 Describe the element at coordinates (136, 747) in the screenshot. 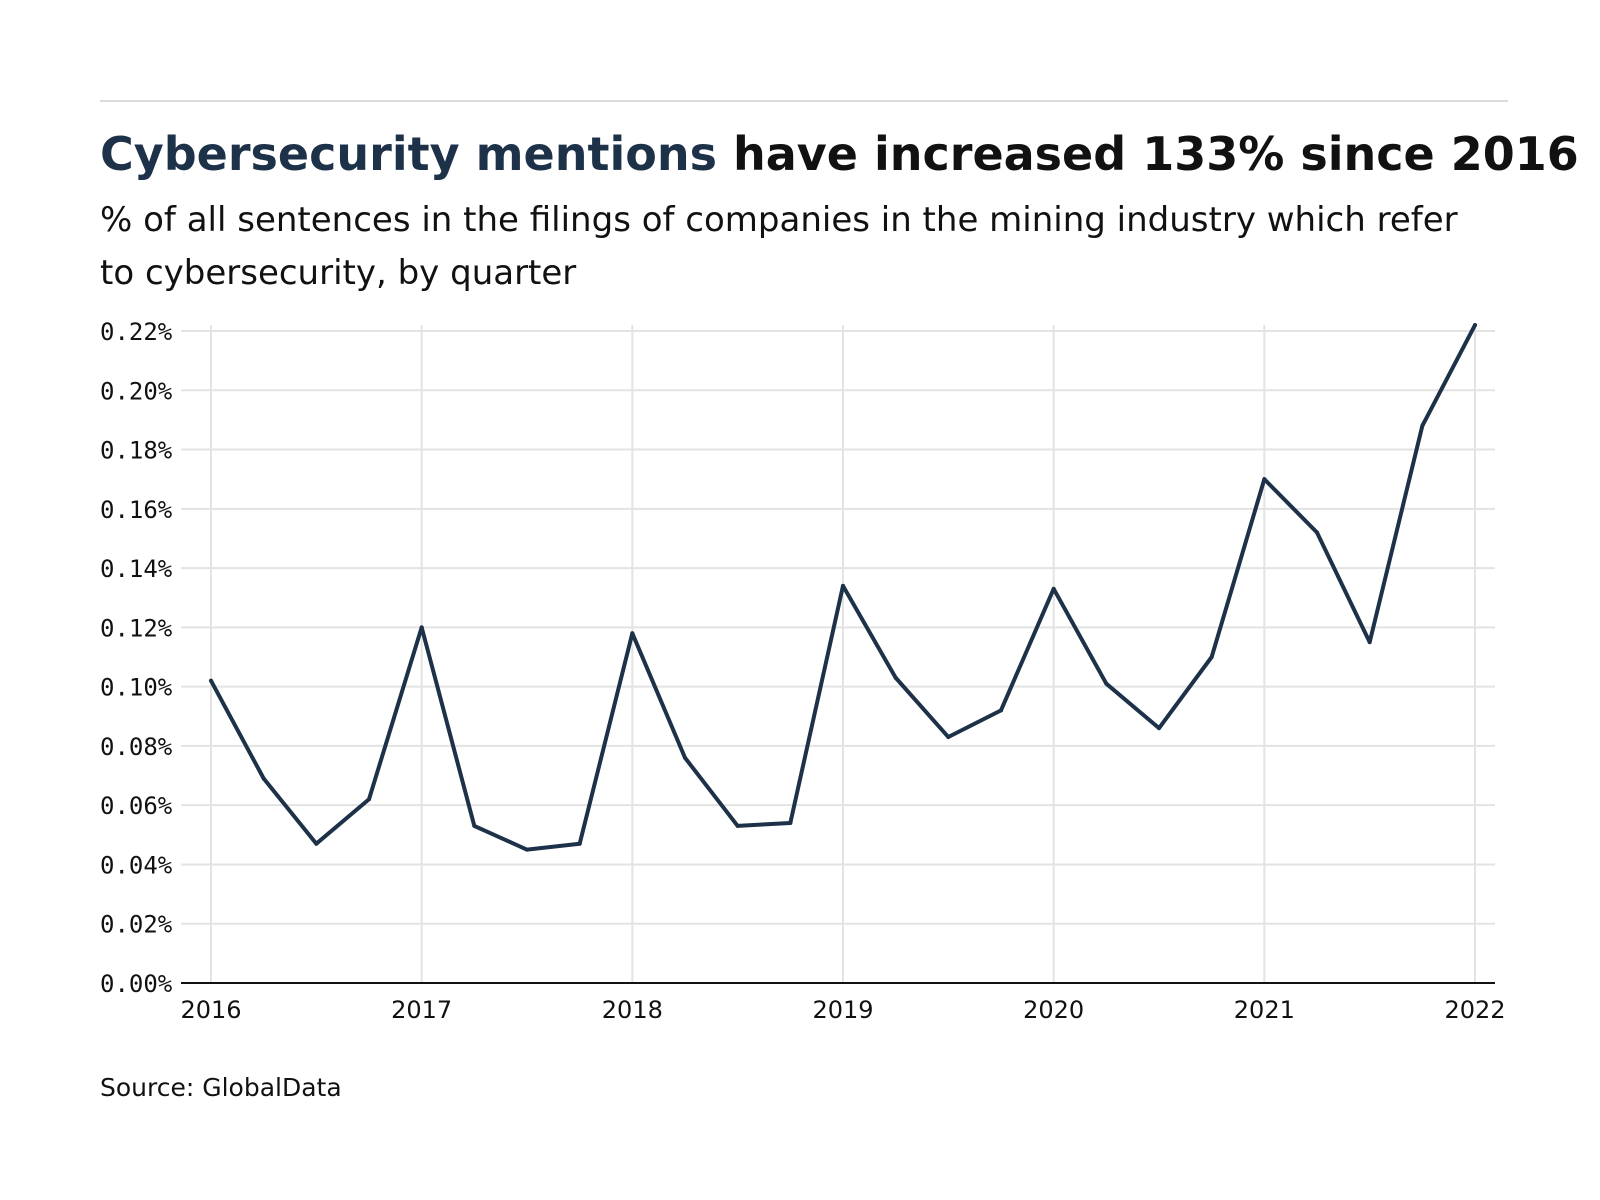

I see `y-tick-label: 0.08%` at that location.